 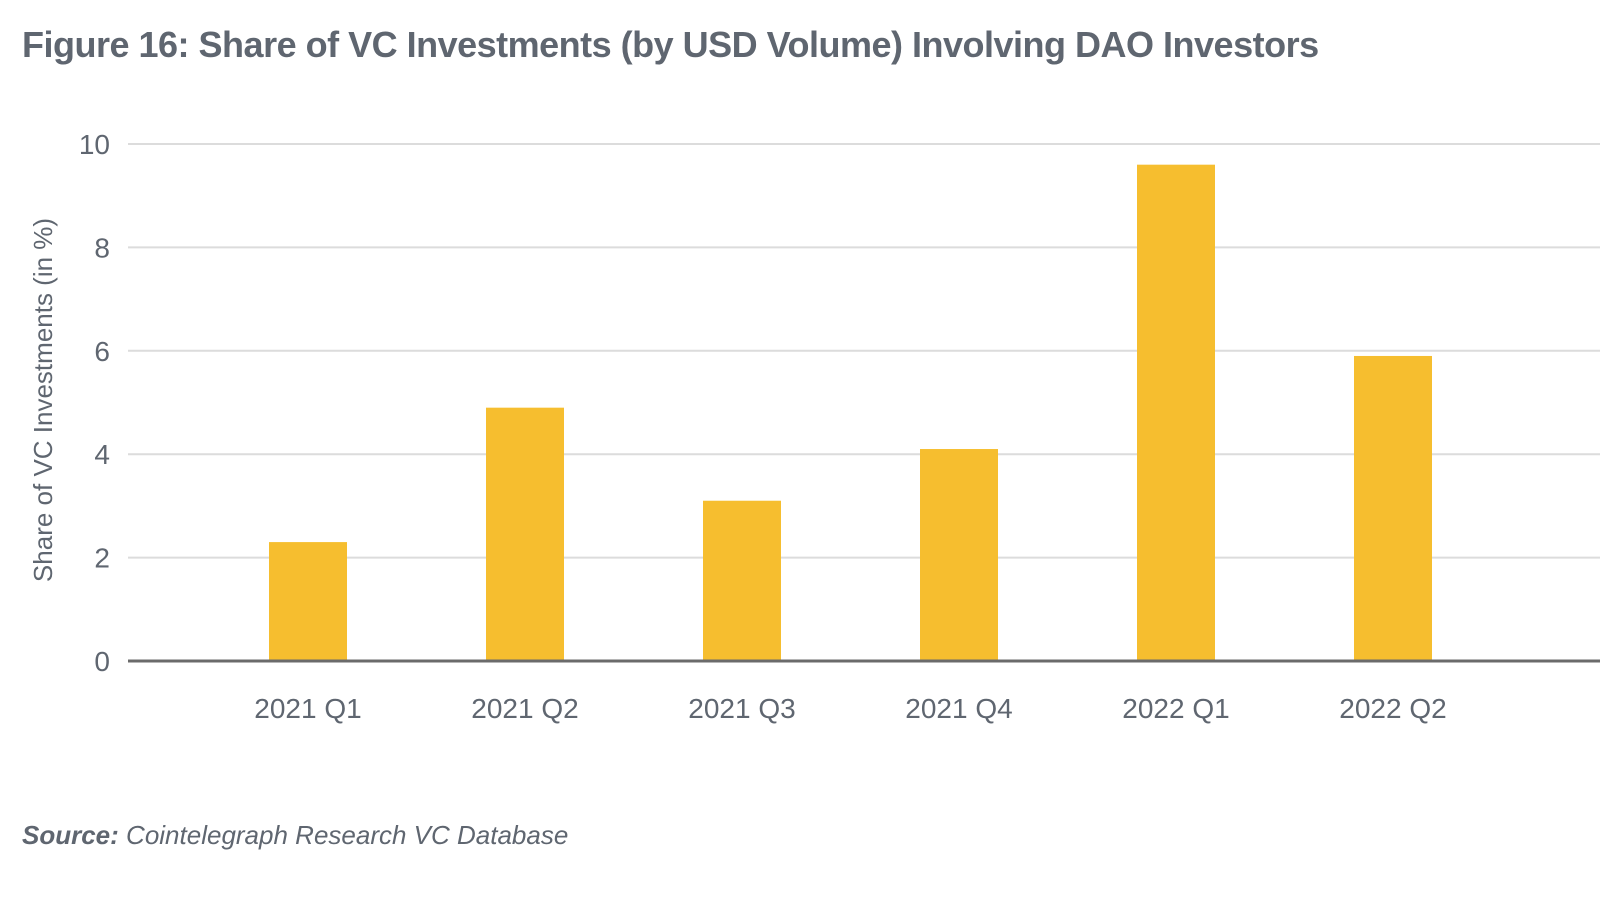 I want to click on y-axis-label: Share of VC Investments (in %), so click(x=43, y=400).